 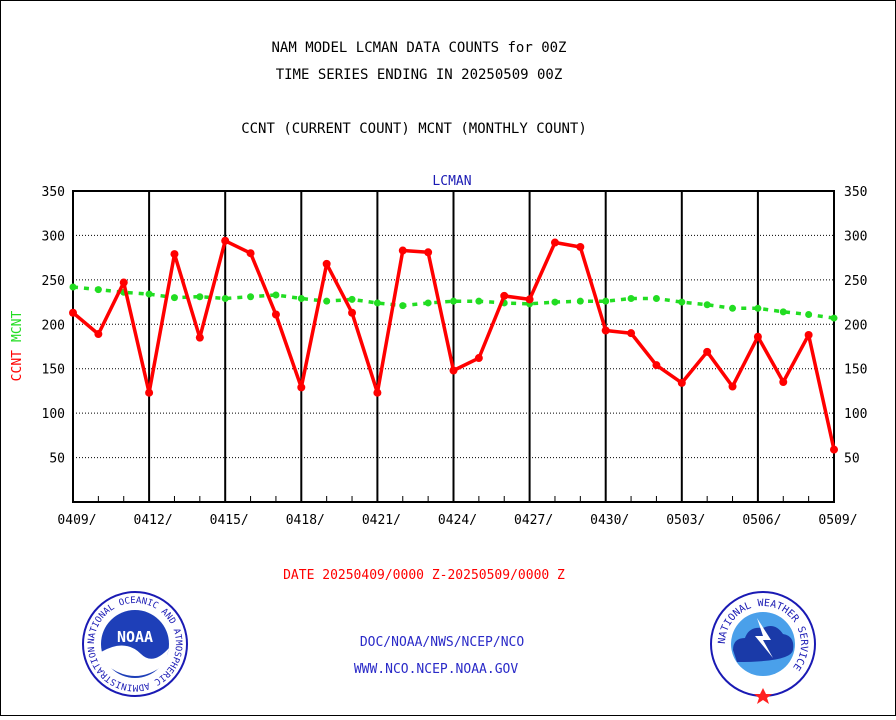 I want to click on y-tick-label-left: 100, so click(x=53, y=414).